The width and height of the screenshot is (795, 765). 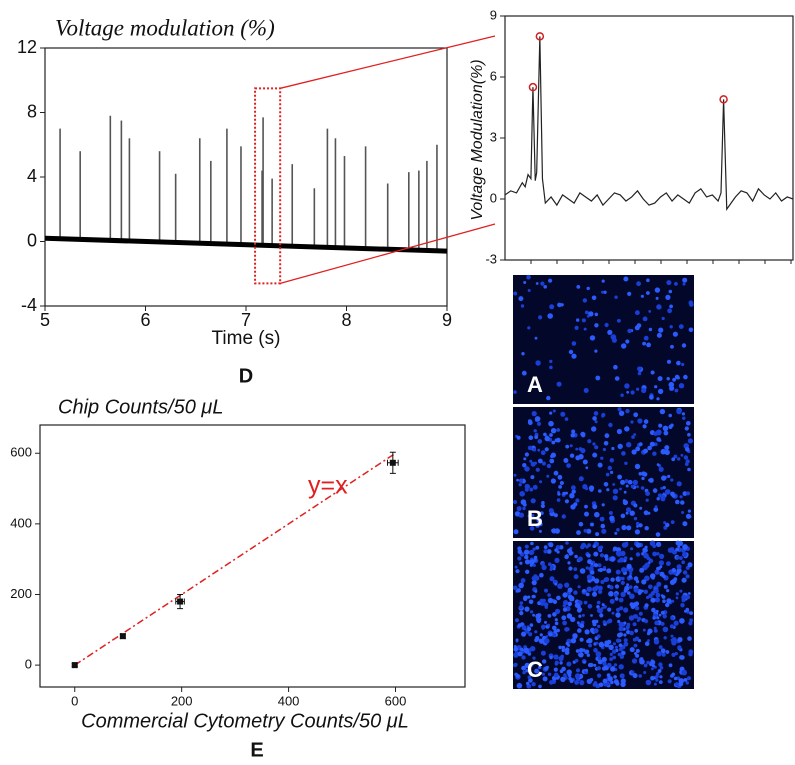 I want to click on panel-label: B, so click(x=535, y=518).